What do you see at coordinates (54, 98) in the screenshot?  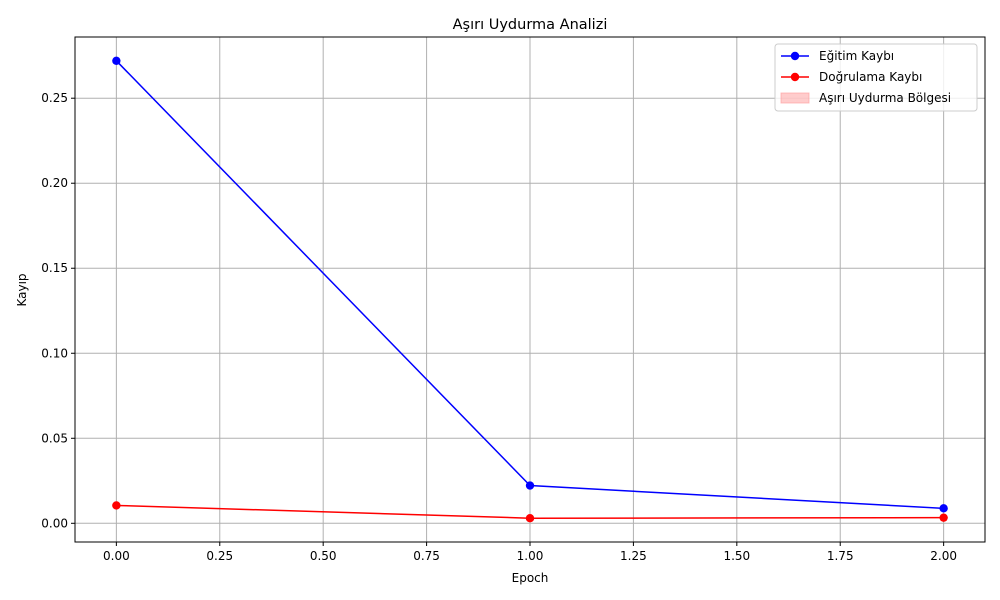 I see `y-tick-label: 0.25` at bounding box center [54, 98].